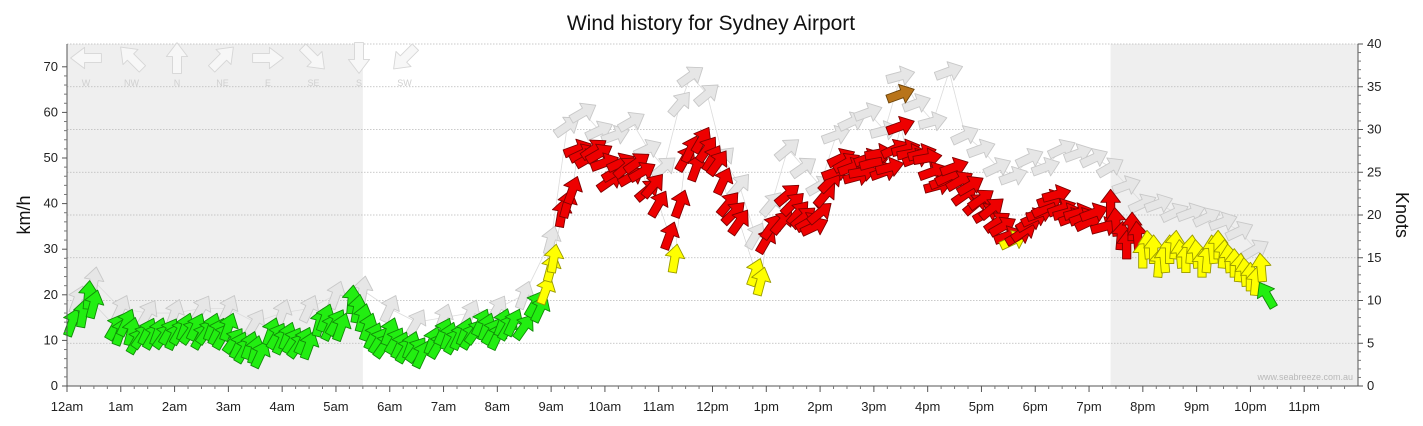  I want to click on x-tick-label: 11pm, so click(1304, 406).